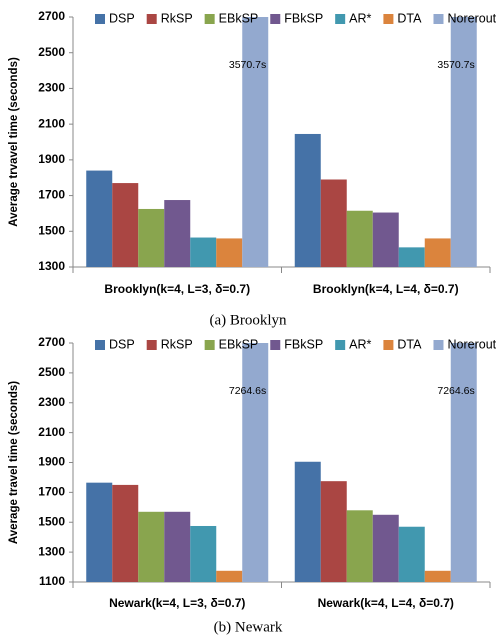 Image resolution: width=496 pixels, height=641 pixels. I want to click on caption: (a) Brooklyn, so click(248, 320).